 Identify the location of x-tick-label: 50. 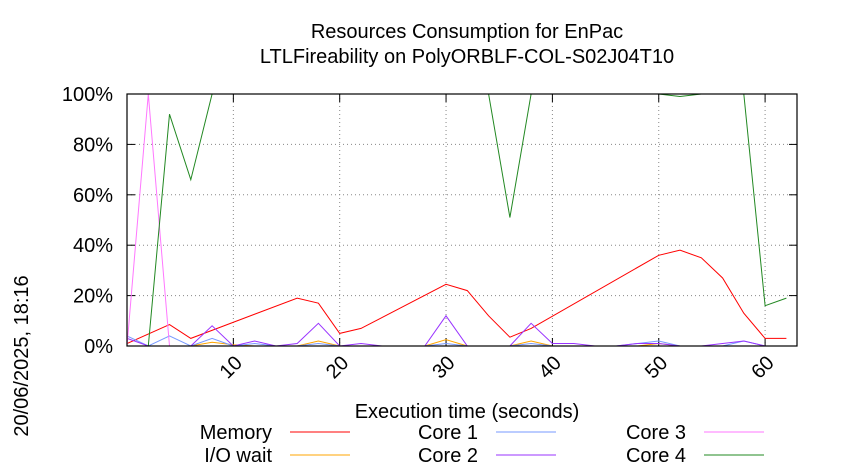
(656, 367).